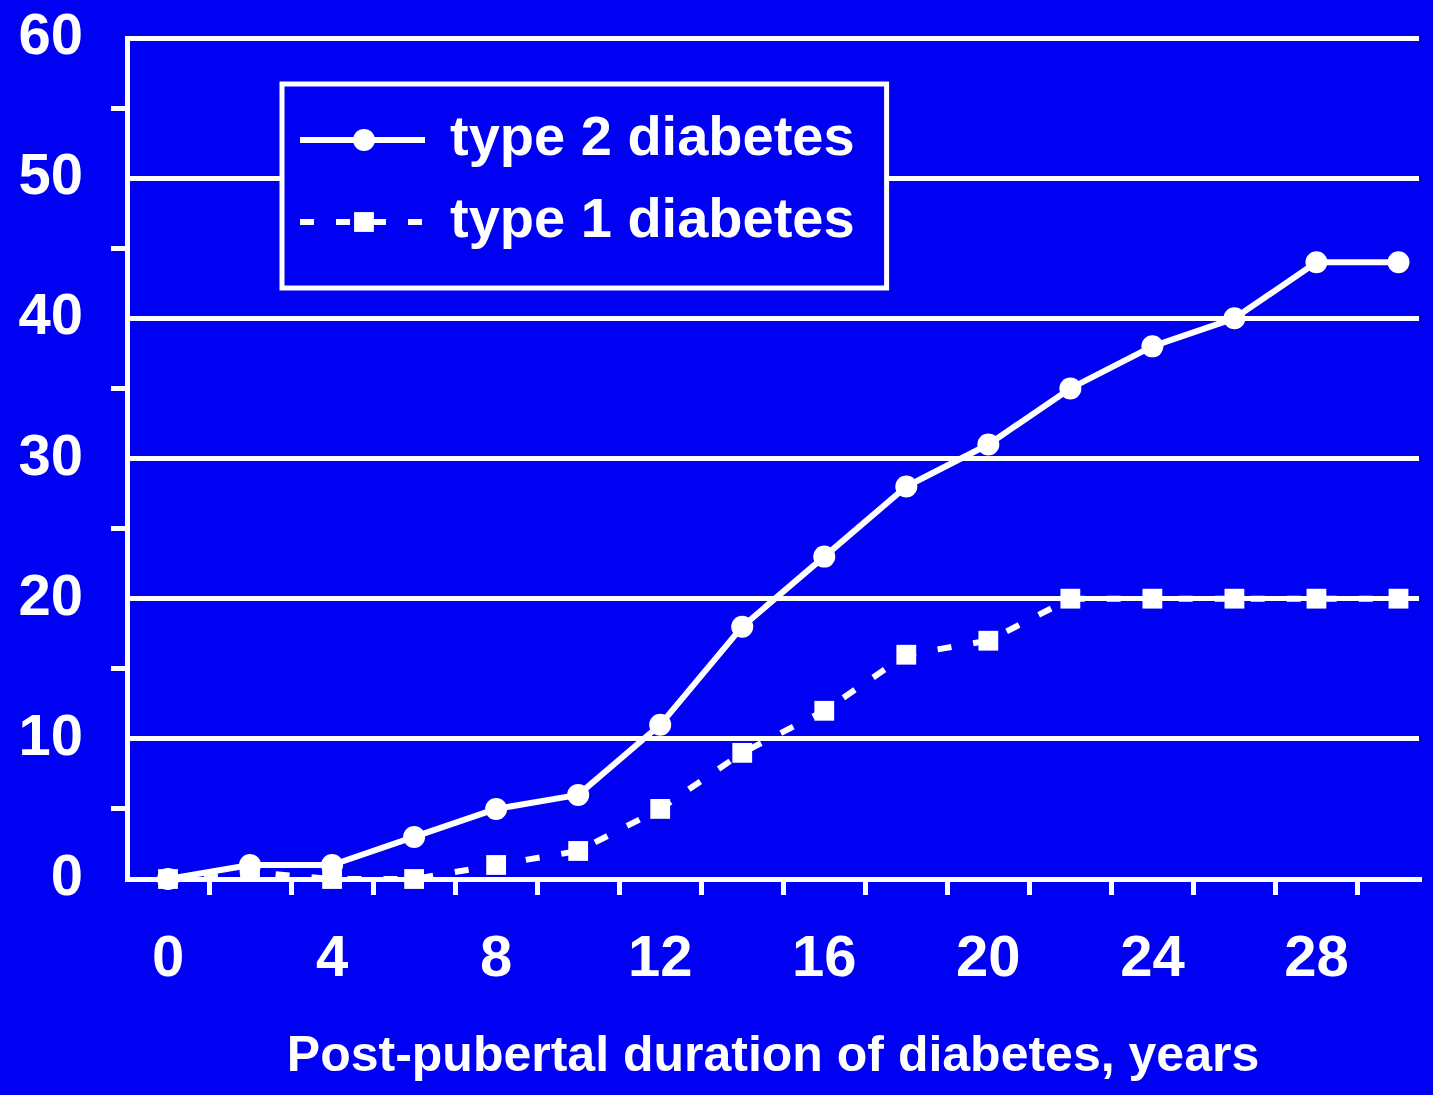 This screenshot has width=1433, height=1095. I want to click on y-tick-label: 50, so click(50, 174).